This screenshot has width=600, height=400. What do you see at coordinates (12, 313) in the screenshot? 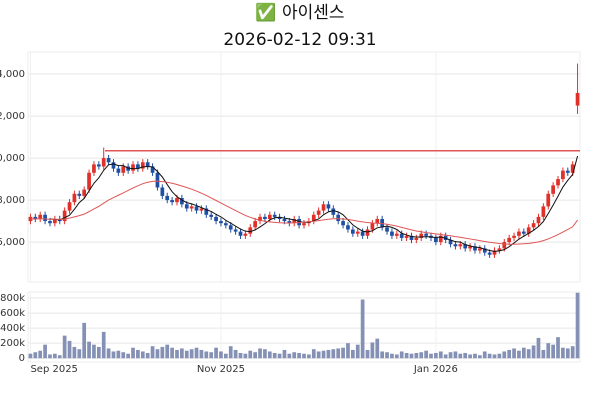
I see `y-tick-label: 600k` at bounding box center [12, 313].